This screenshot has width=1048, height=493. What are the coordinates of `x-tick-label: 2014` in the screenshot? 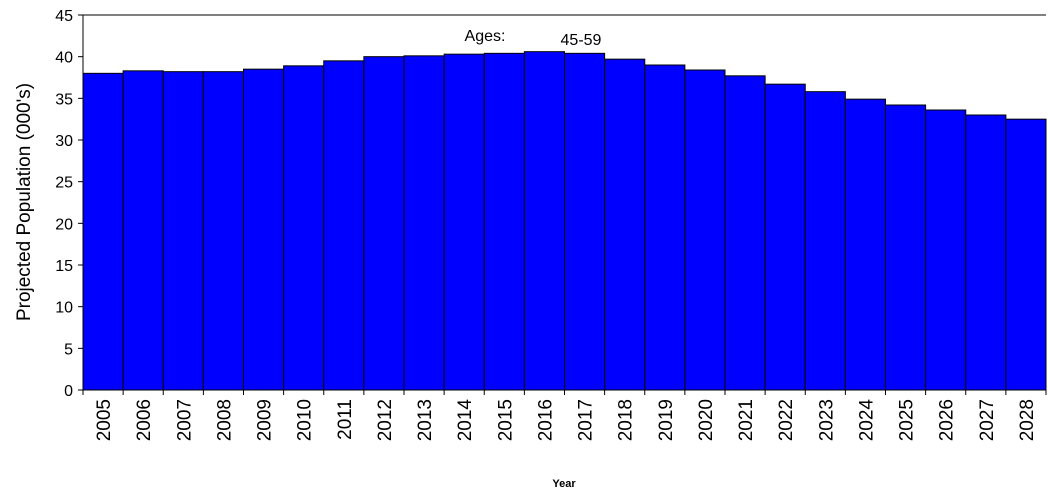 It's located at (465, 420).